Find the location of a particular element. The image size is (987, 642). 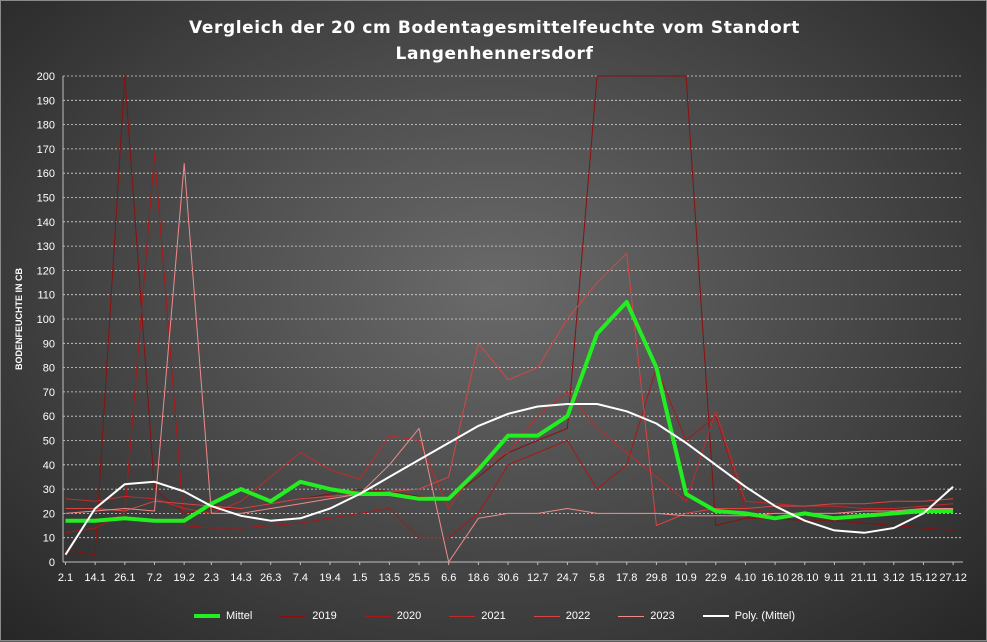

x-tick-label: 26.3 is located at coordinates (270, 578).